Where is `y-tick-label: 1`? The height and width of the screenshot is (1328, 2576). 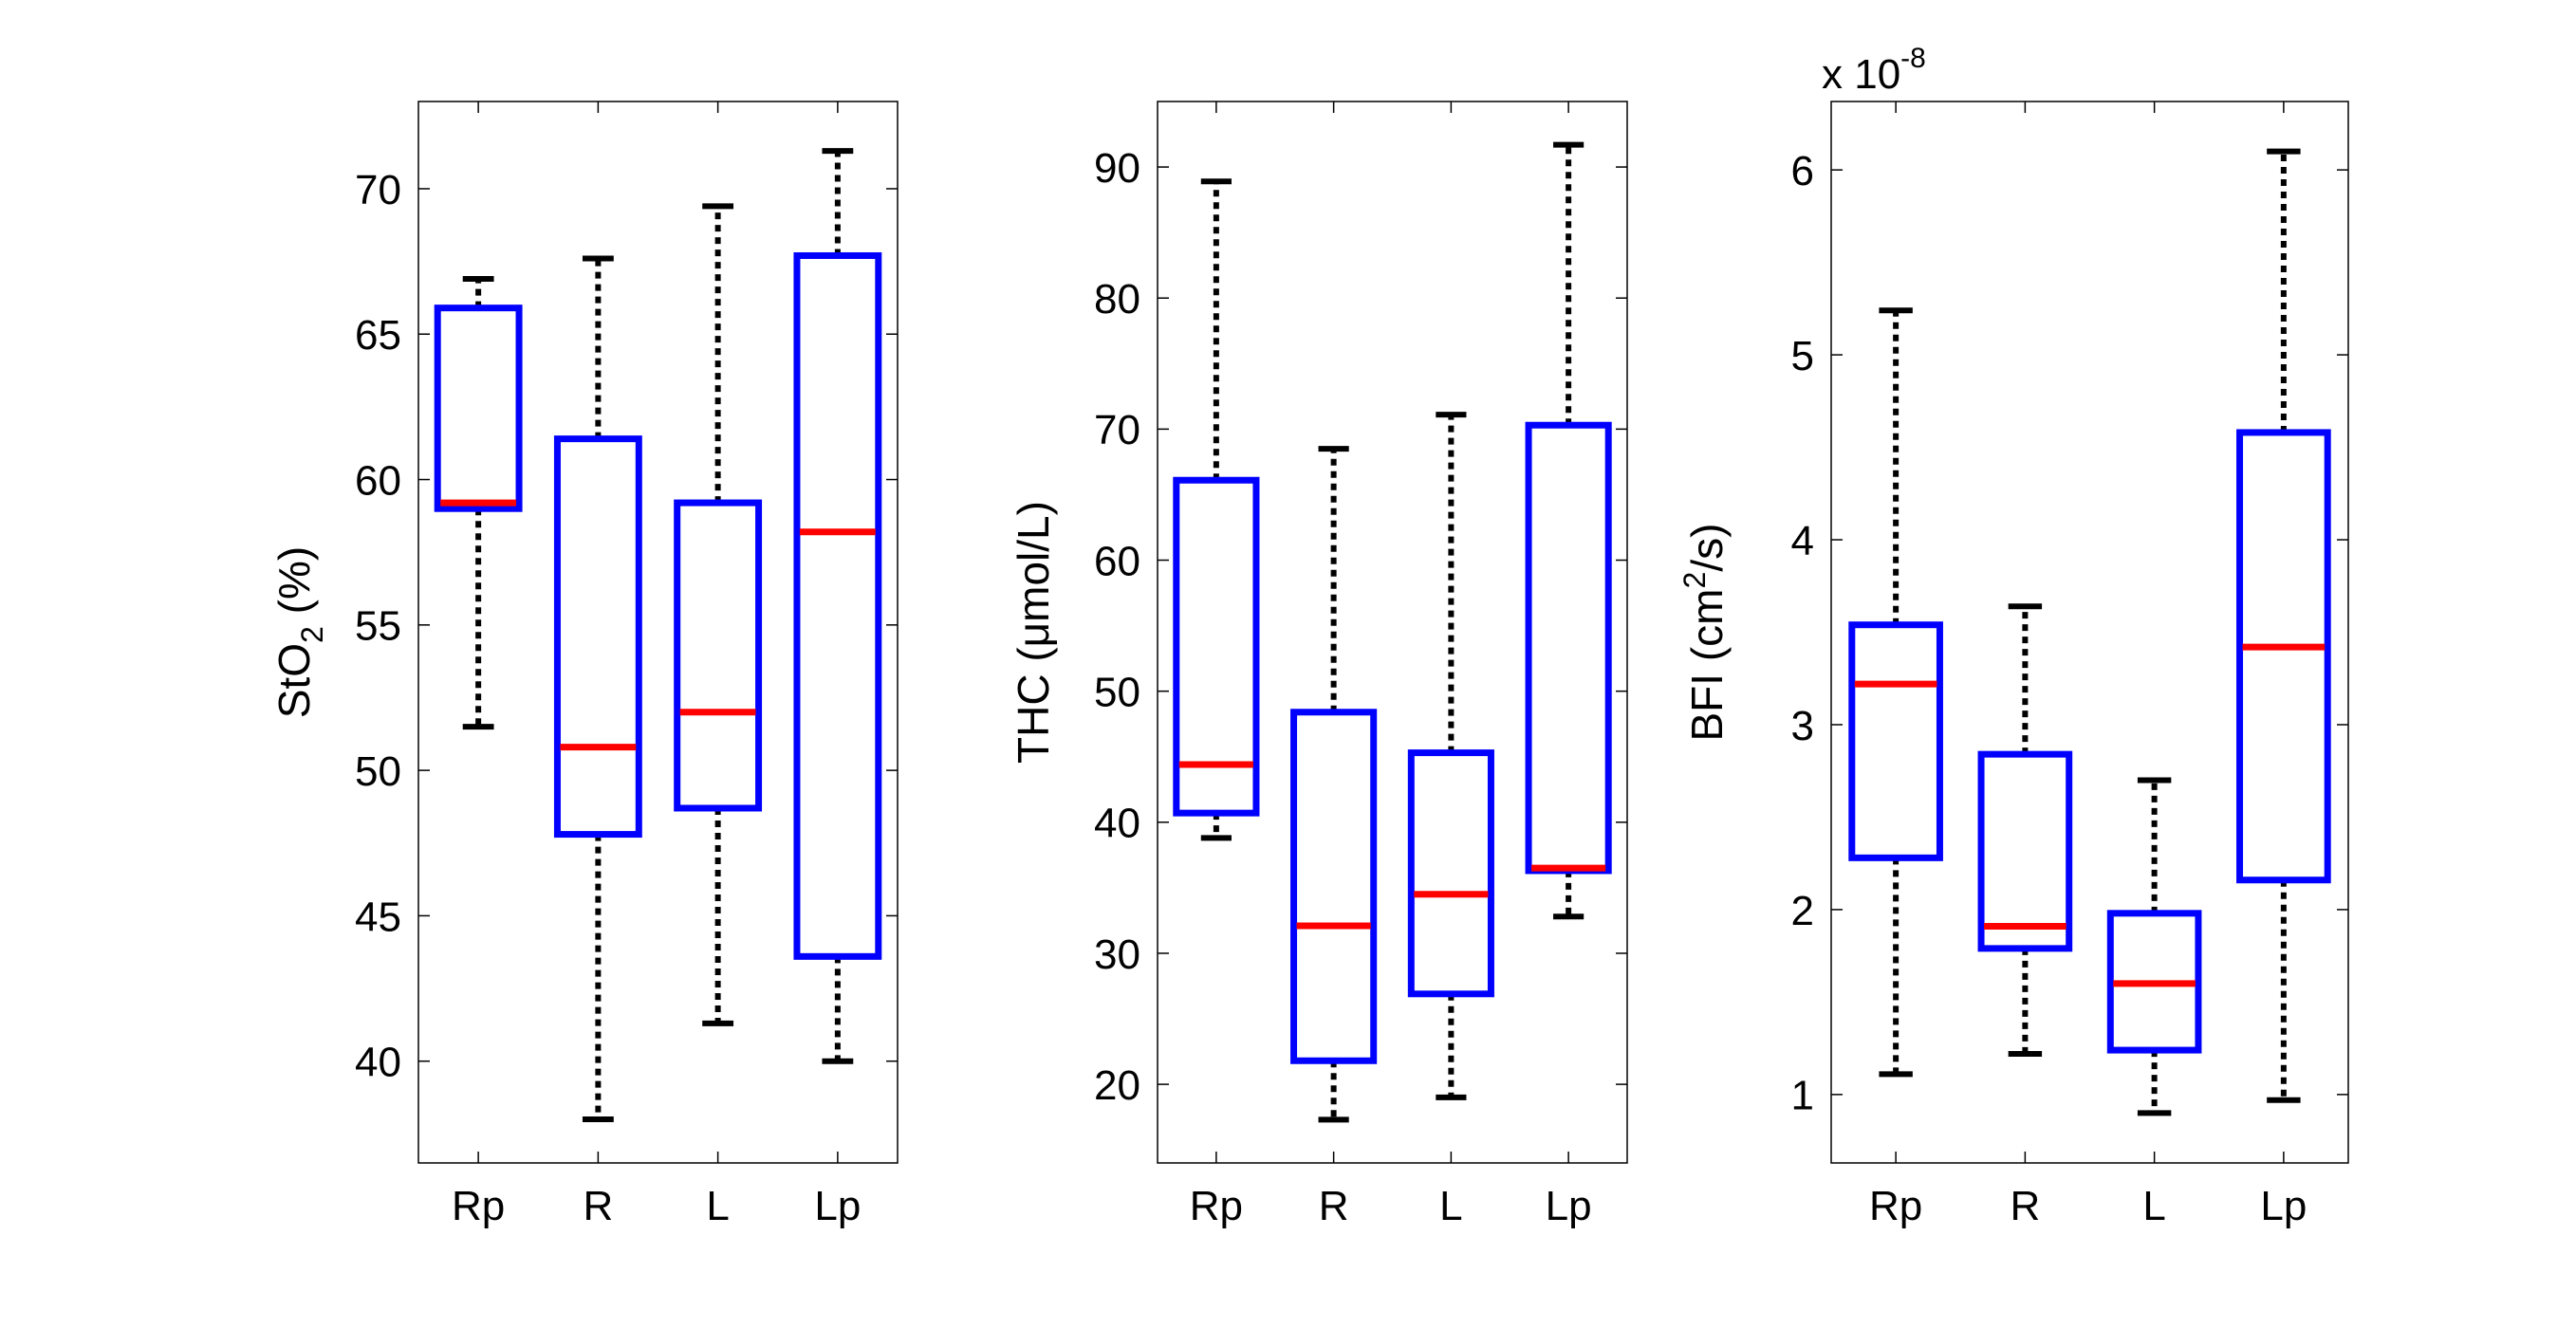
y-tick-label: 1 is located at coordinates (1802, 1096).